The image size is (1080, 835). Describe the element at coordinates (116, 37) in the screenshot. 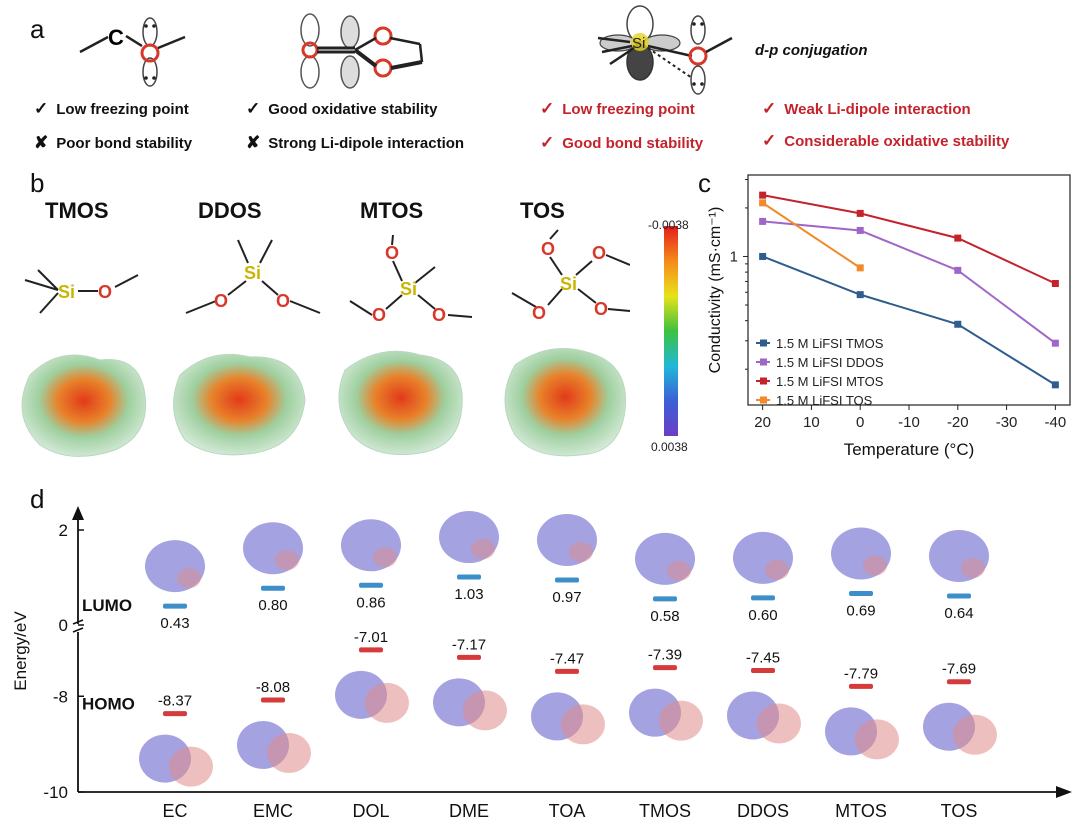

I see `carbon-label: C` at that location.